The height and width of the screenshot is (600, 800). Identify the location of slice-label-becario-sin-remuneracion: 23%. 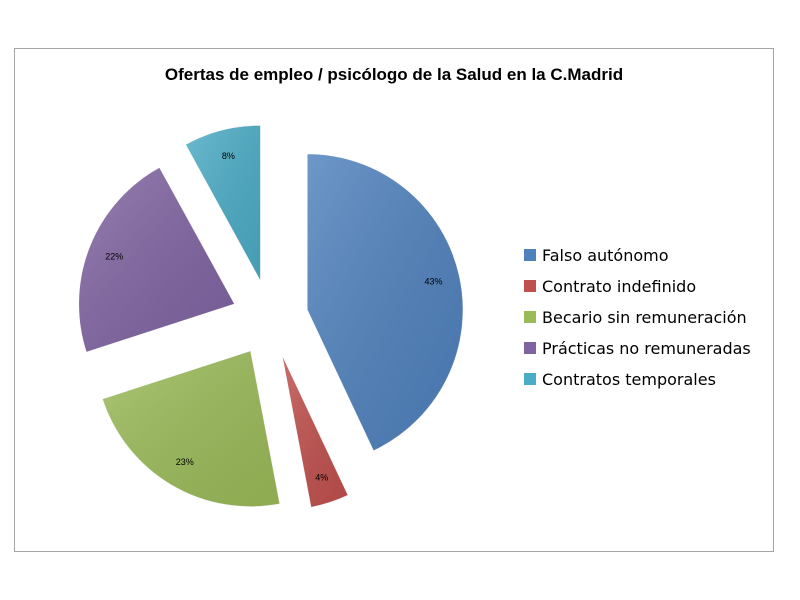
(185, 462).